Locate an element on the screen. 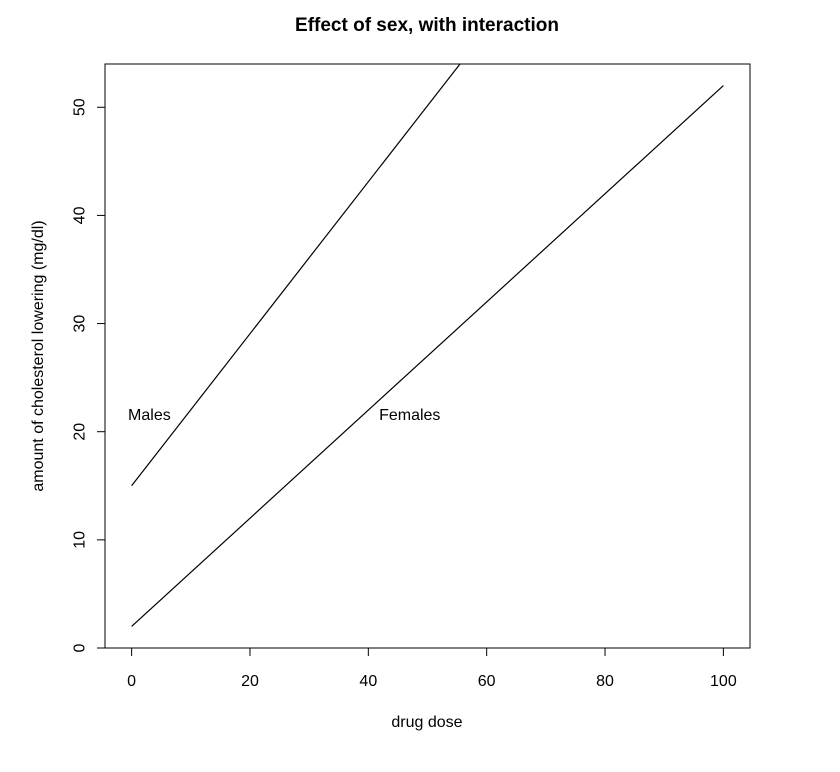  y-tick-label: 50 is located at coordinates (80, 107).